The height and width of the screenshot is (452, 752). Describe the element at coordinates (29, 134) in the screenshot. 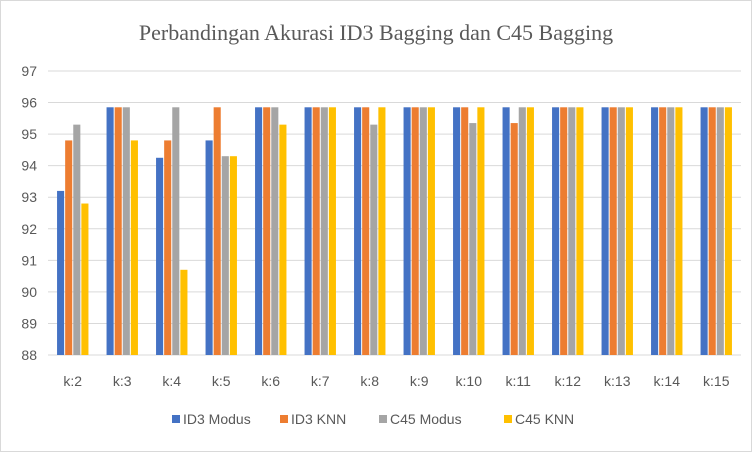

I see `y-tick-label: 95` at that location.